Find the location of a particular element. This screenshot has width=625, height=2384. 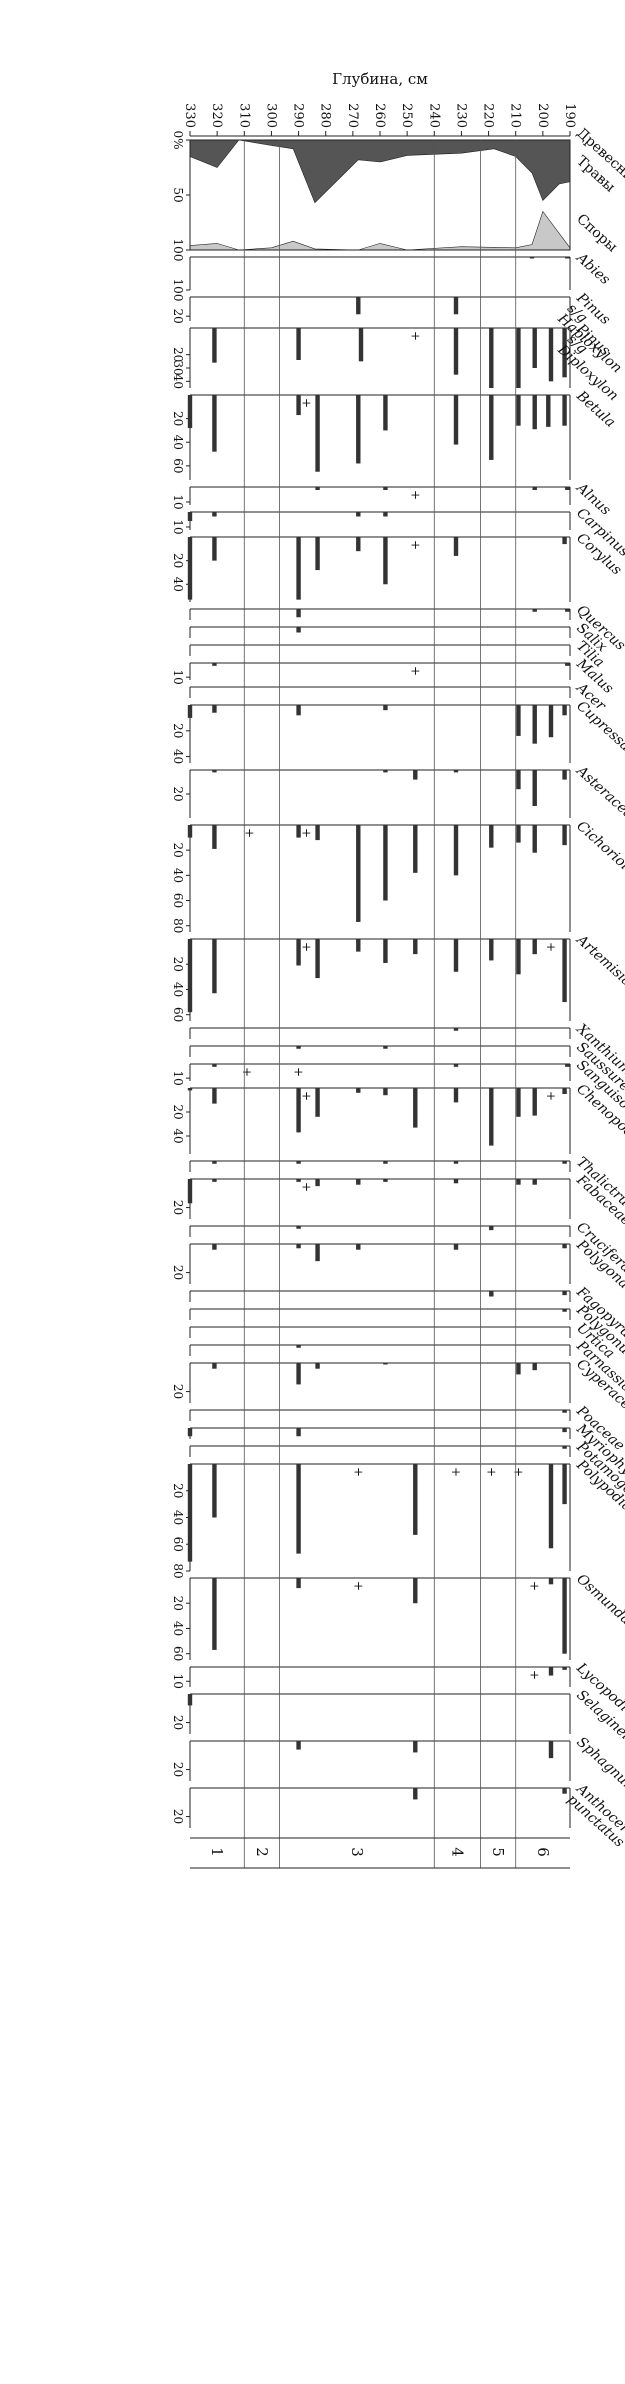

taxon-tick-label: 100 is located at coordinates (178, 290).